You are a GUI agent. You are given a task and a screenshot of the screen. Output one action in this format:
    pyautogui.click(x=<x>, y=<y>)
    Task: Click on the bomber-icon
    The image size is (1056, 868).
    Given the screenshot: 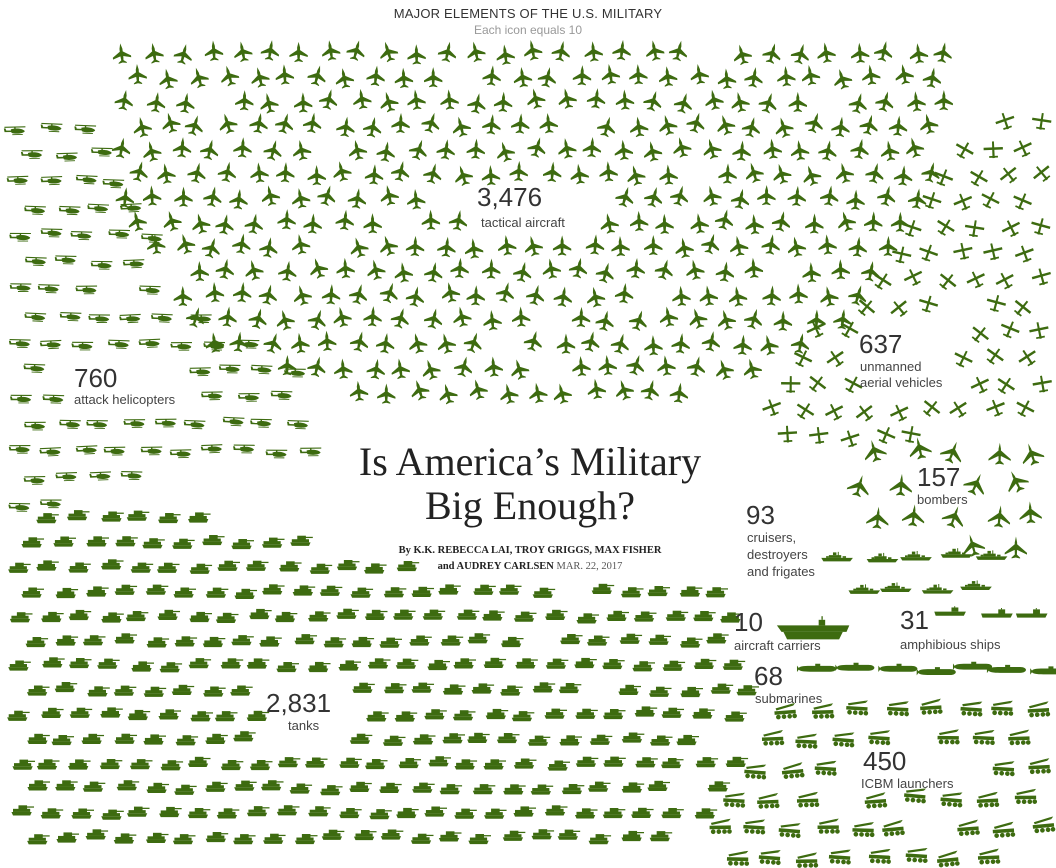 What is the action you would take?
    pyautogui.click(x=1030, y=512)
    